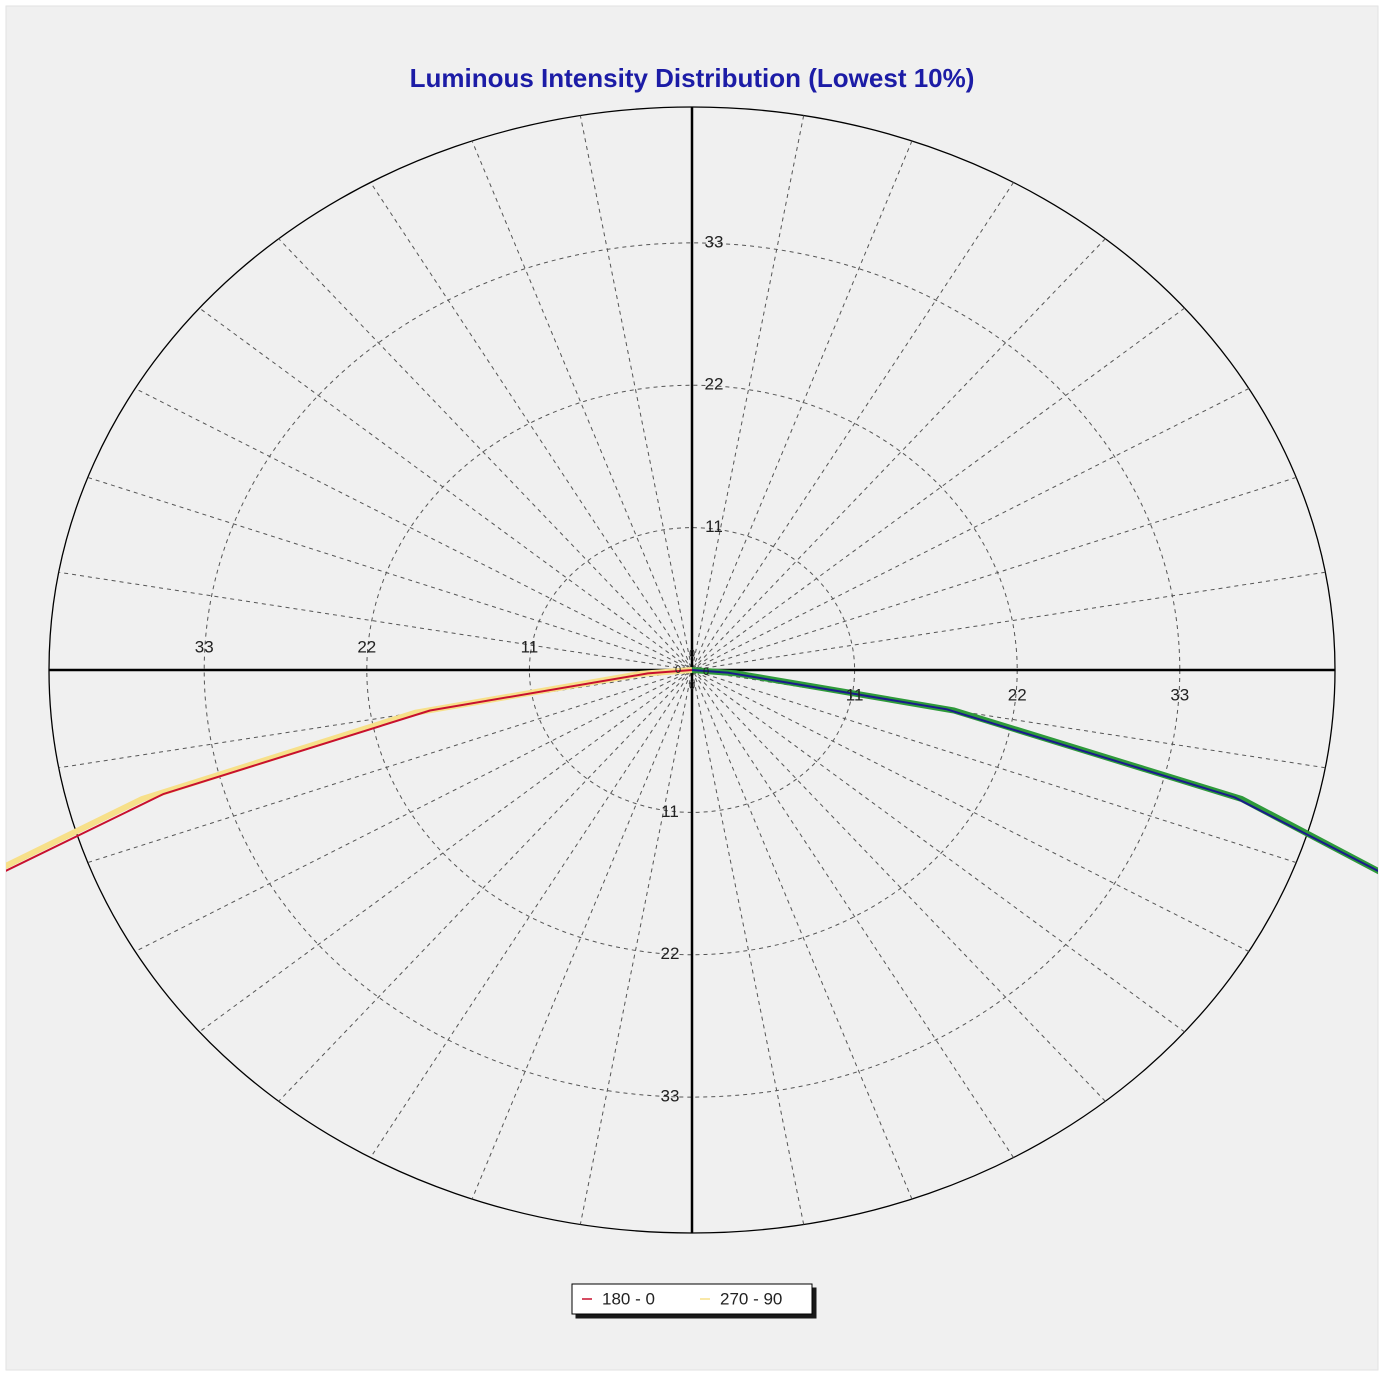  I want to click on legend-label: 180 - 0, so click(628, 1298).